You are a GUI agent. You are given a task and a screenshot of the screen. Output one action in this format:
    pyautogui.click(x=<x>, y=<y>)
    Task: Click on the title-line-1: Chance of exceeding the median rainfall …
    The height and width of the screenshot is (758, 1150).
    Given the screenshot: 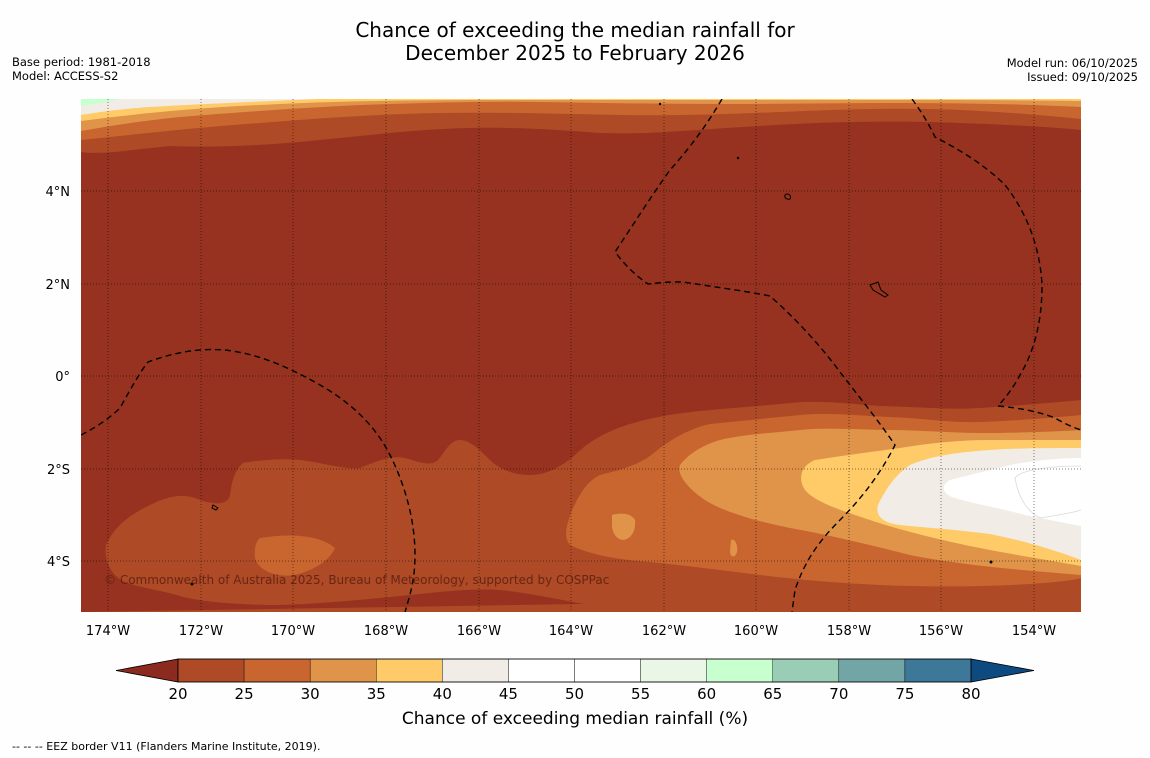 What is the action you would take?
    pyautogui.click(x=575, y=30)
    